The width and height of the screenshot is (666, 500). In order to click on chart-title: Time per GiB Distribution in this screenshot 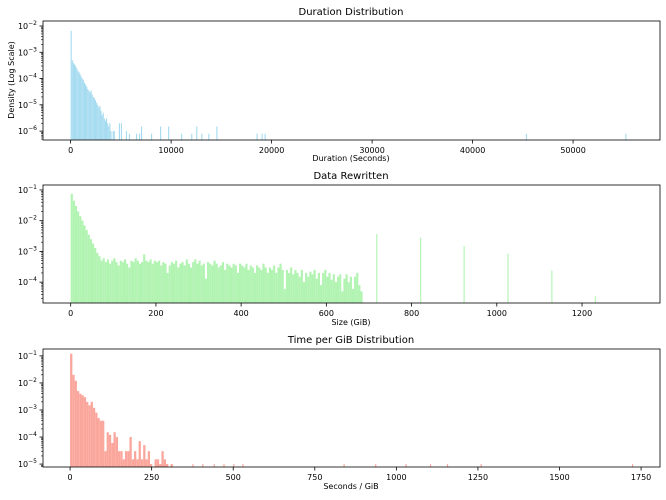, I will do `click(350, 340)`.